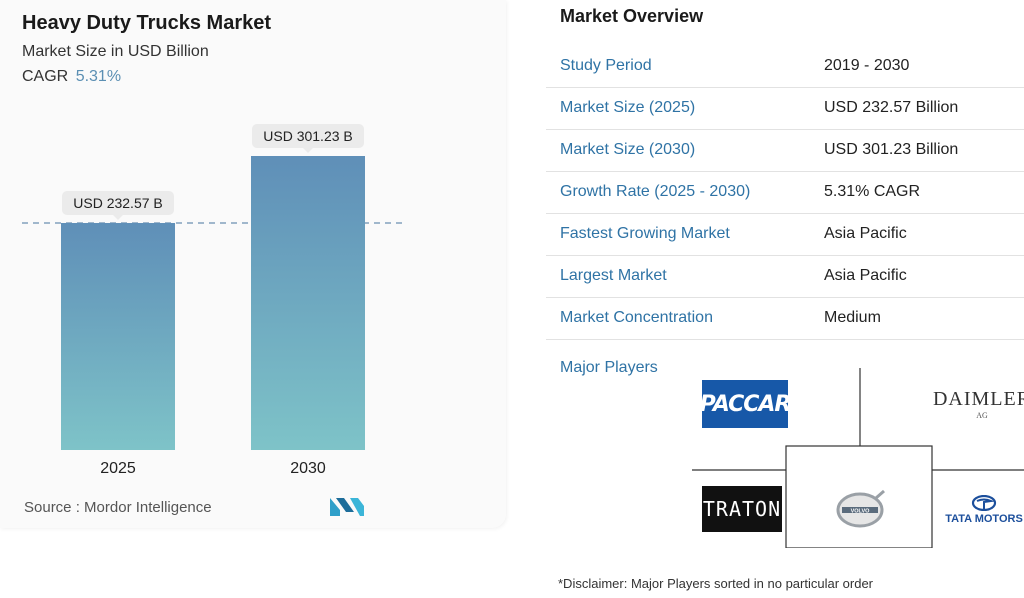 The width and height of the screenshot is (1024, 598). I want to click on chart-title: Heavy Duty Trucks Market, so click(147, 23).